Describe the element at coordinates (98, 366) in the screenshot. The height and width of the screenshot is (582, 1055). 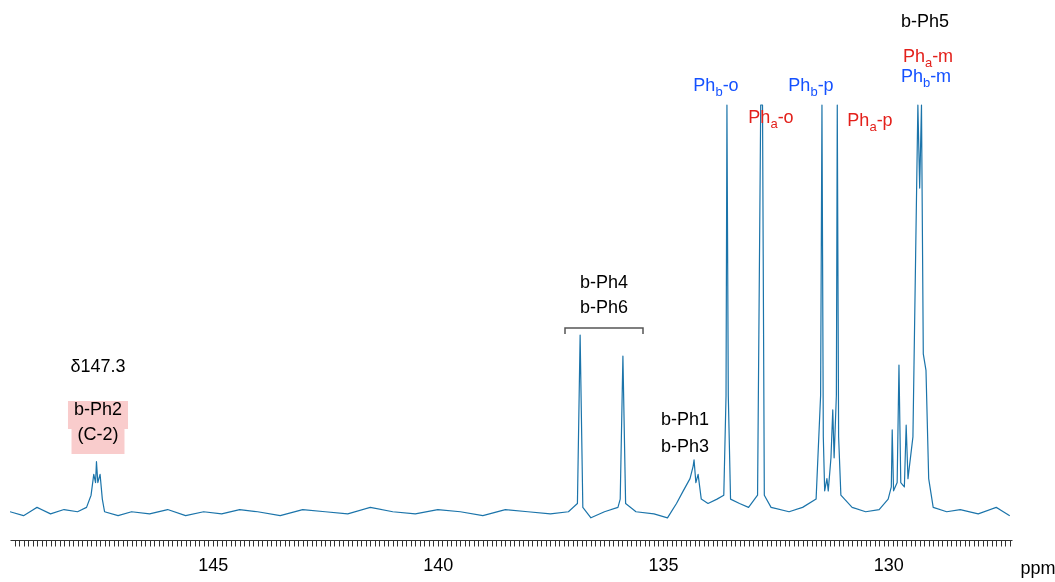
I see `annotation: δ147.3` at that location.